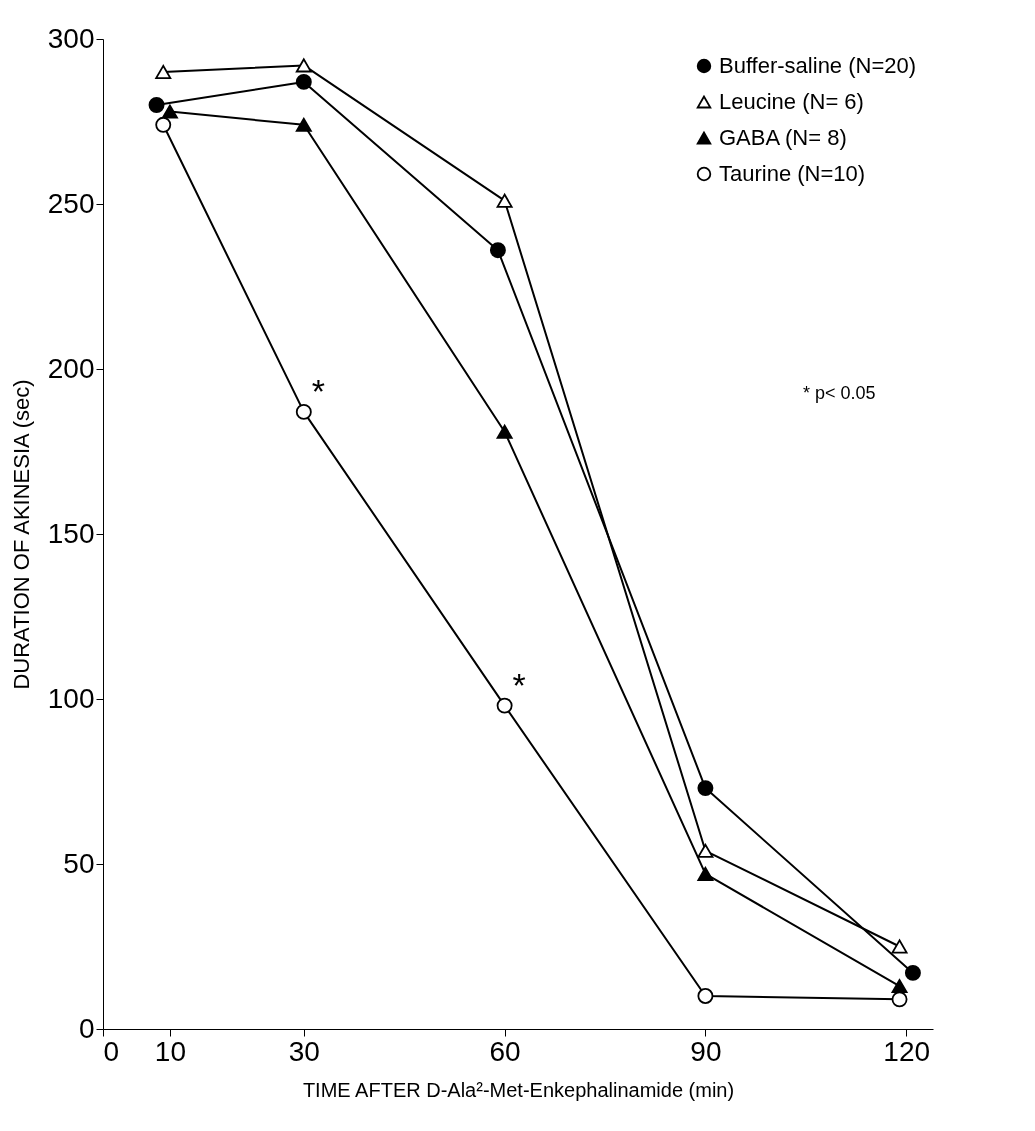  Describe the element at coordinates (518, 1089) in the screenshot. I see `x-axis-title: TIME AFTER D-Ala²-Met-Enkephalinamide (min)` at that location.